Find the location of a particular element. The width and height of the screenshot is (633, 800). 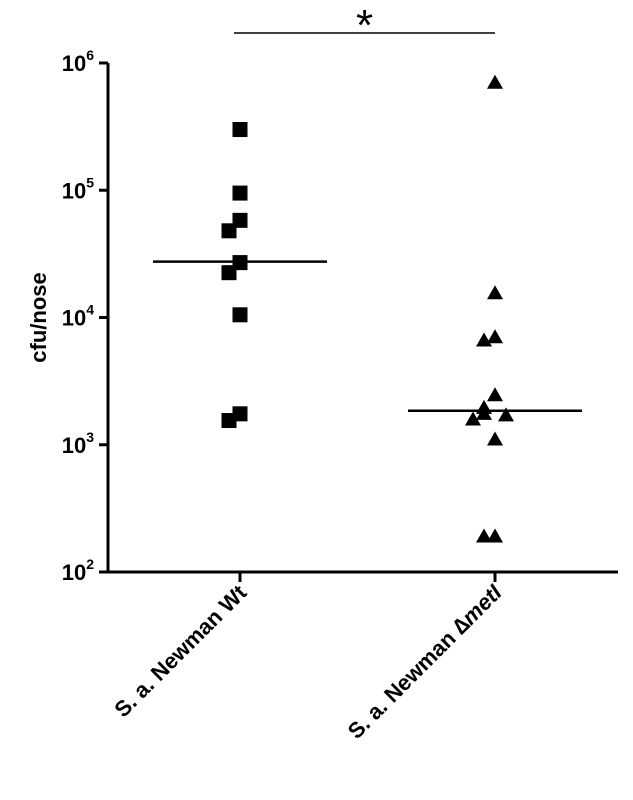

y-tick-label-1: 10³ is located at coordinates (78, 443).